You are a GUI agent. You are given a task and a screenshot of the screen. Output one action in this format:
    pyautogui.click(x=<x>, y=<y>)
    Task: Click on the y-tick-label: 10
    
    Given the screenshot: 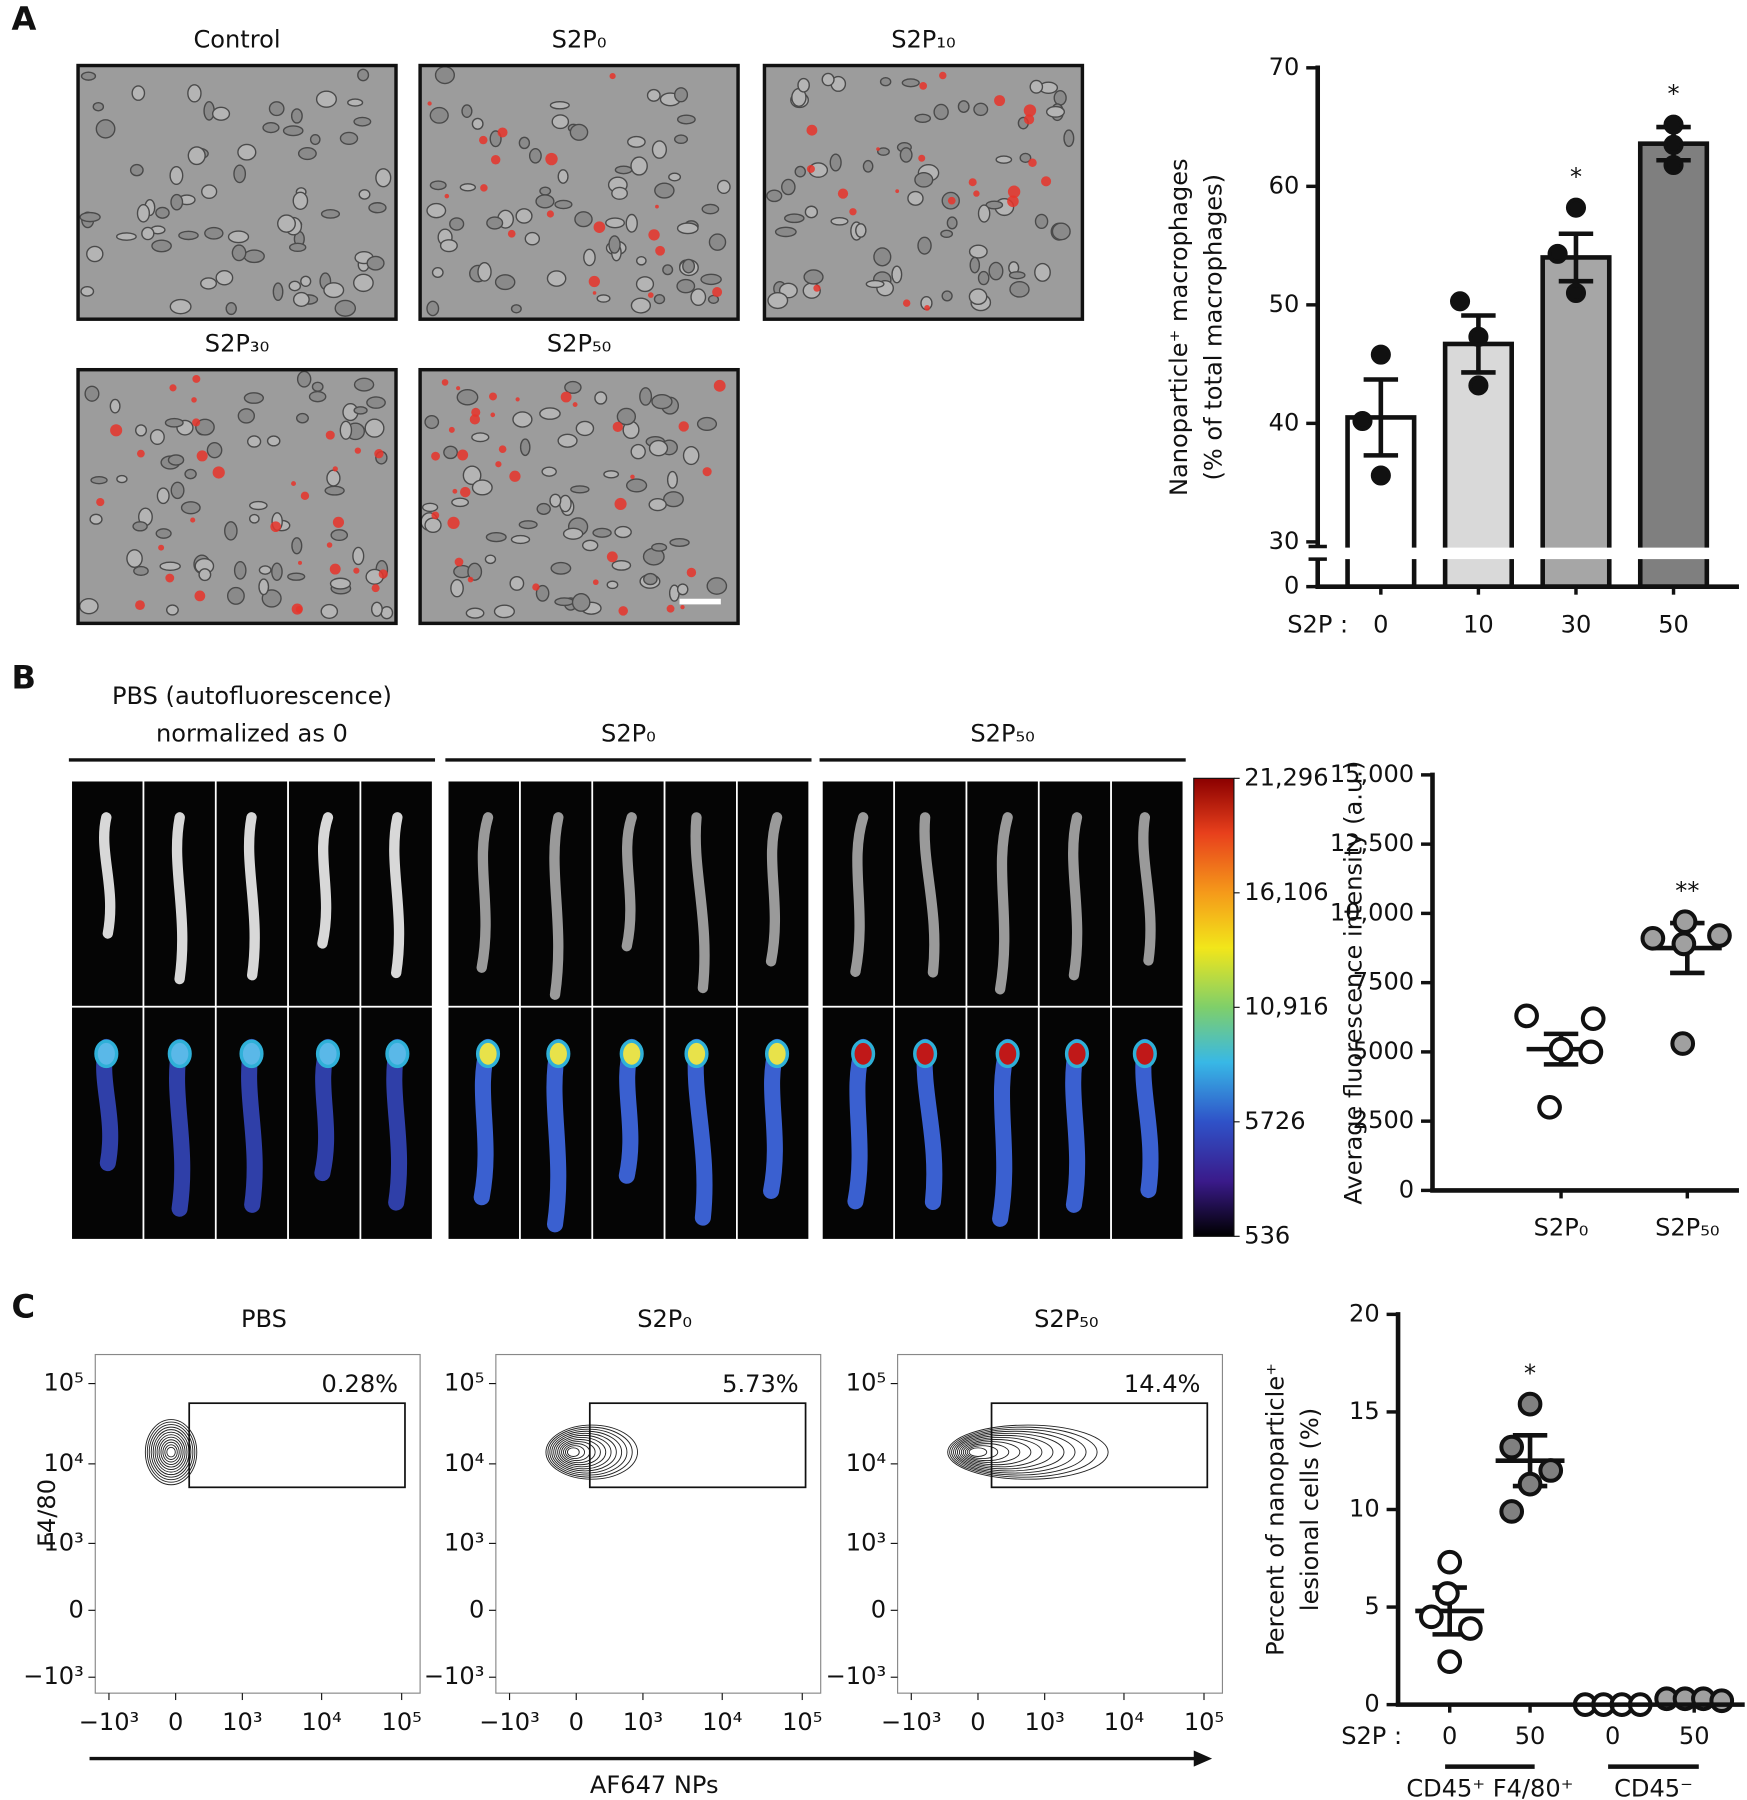 What is the action you would take?
    pyautogui.click(x=1364, y=1508)
    